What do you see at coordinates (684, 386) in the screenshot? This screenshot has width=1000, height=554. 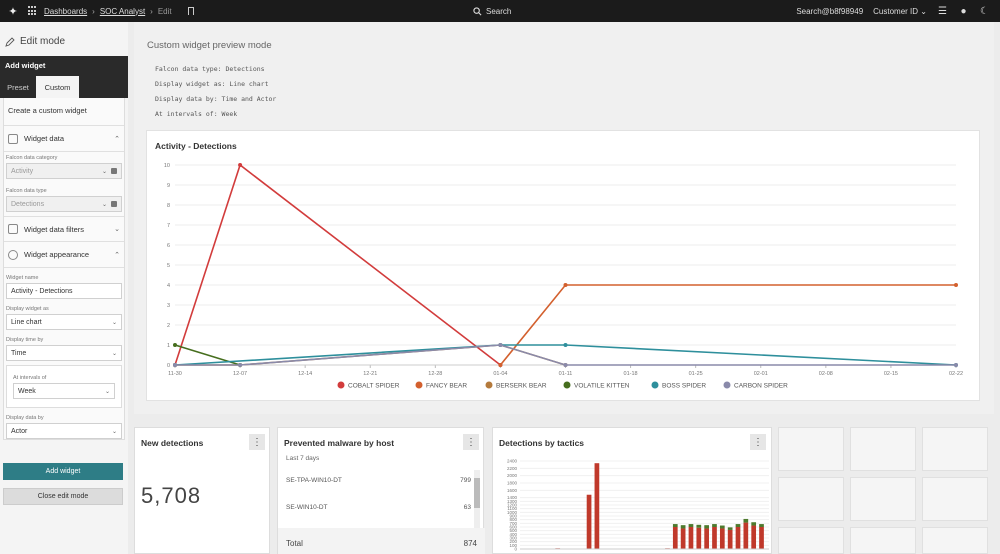 I see `legend-label: BOSS SPIDER` at bounding box center [684, 386].